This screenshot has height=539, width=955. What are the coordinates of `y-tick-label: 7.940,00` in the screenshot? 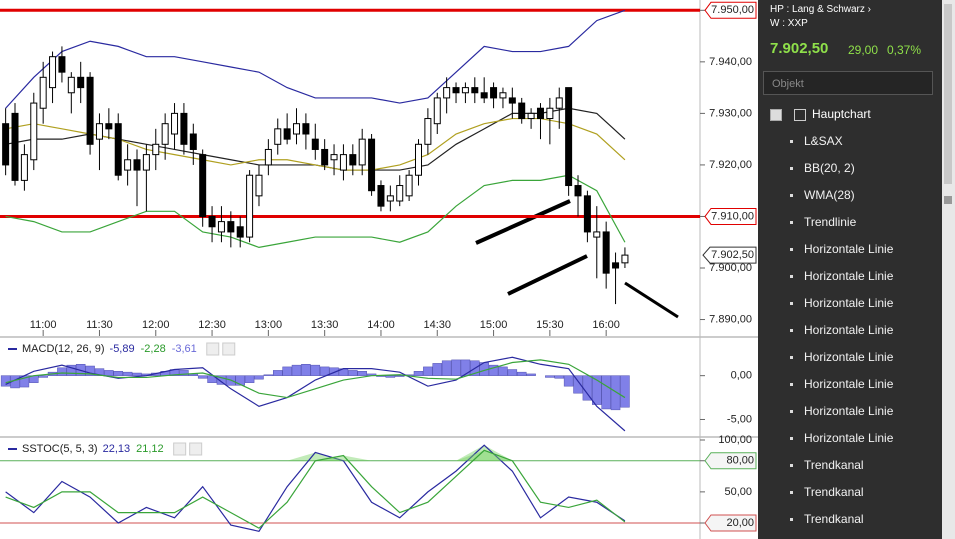 It's located at (730, 62).